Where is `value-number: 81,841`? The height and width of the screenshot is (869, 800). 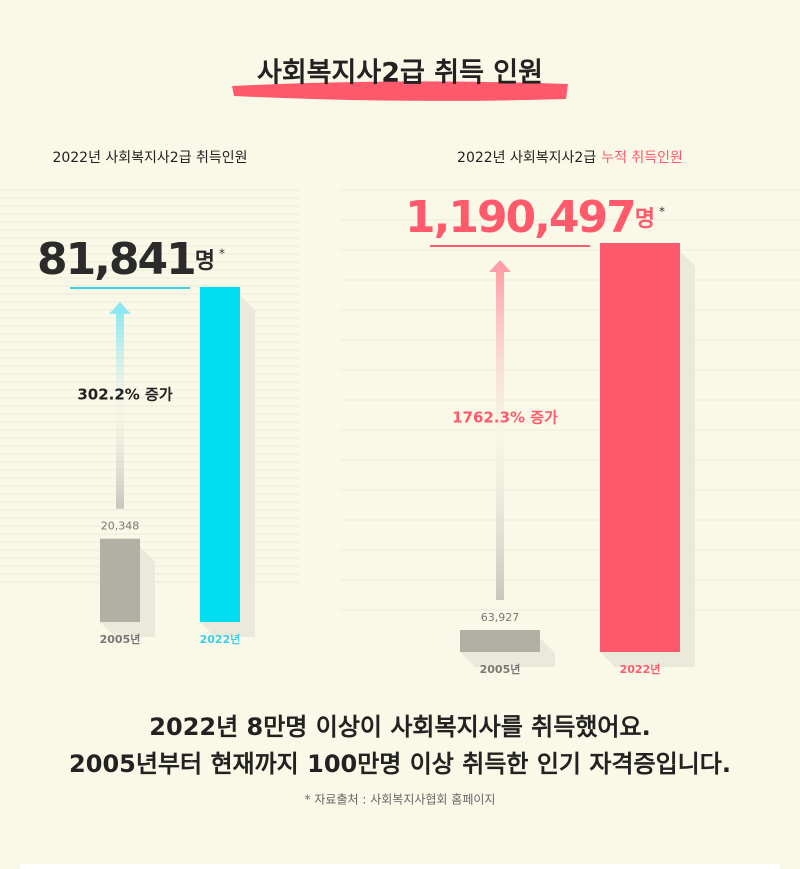
value-number: 81,841 is located at coordinates (116, 259).